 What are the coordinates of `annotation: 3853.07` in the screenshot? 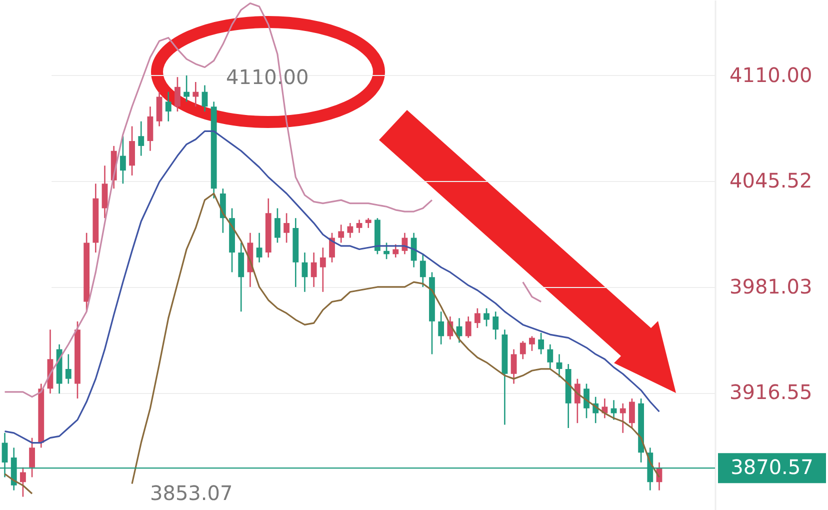 It's located at (191, 493).